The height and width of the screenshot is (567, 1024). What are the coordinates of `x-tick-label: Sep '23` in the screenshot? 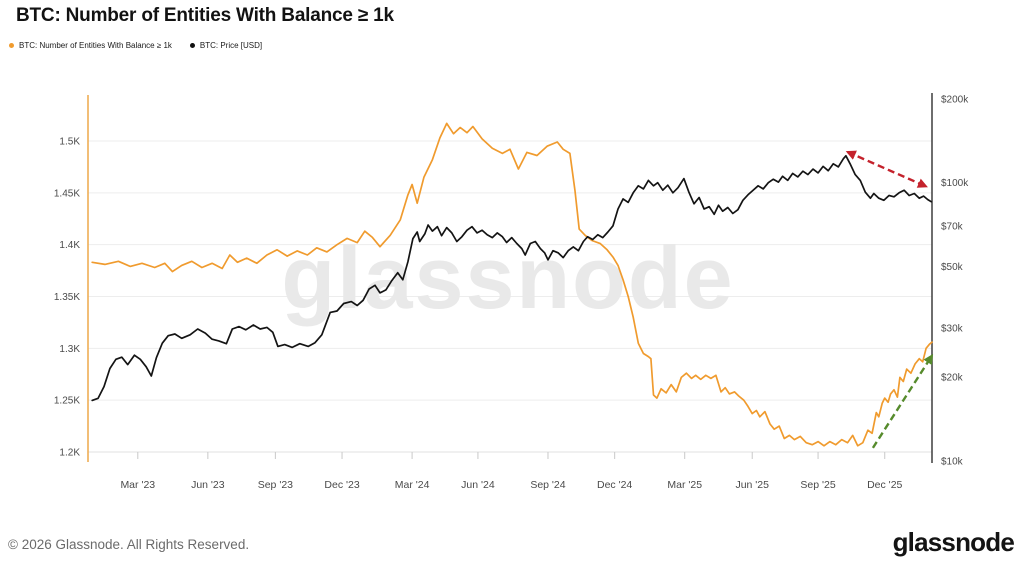 It's located at (275, 485).